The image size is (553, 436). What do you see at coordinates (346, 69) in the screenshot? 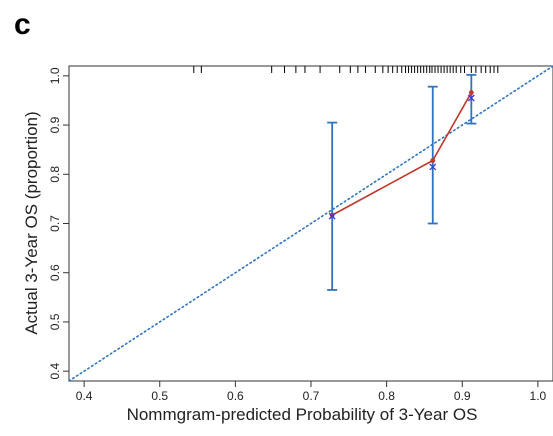
I see `rug-marks` at bounding box center [346, 69].